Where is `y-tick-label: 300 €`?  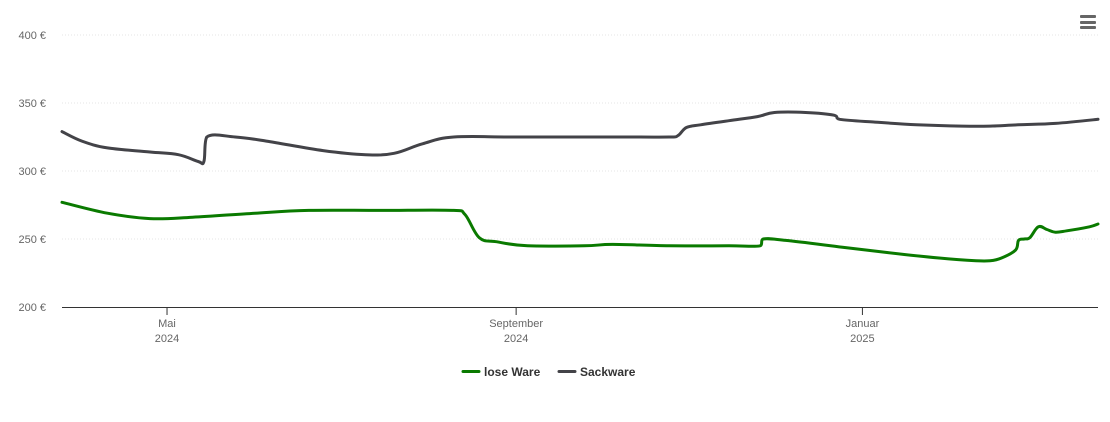
y-tick-label: 300 € is located at coordinates (32, 172).